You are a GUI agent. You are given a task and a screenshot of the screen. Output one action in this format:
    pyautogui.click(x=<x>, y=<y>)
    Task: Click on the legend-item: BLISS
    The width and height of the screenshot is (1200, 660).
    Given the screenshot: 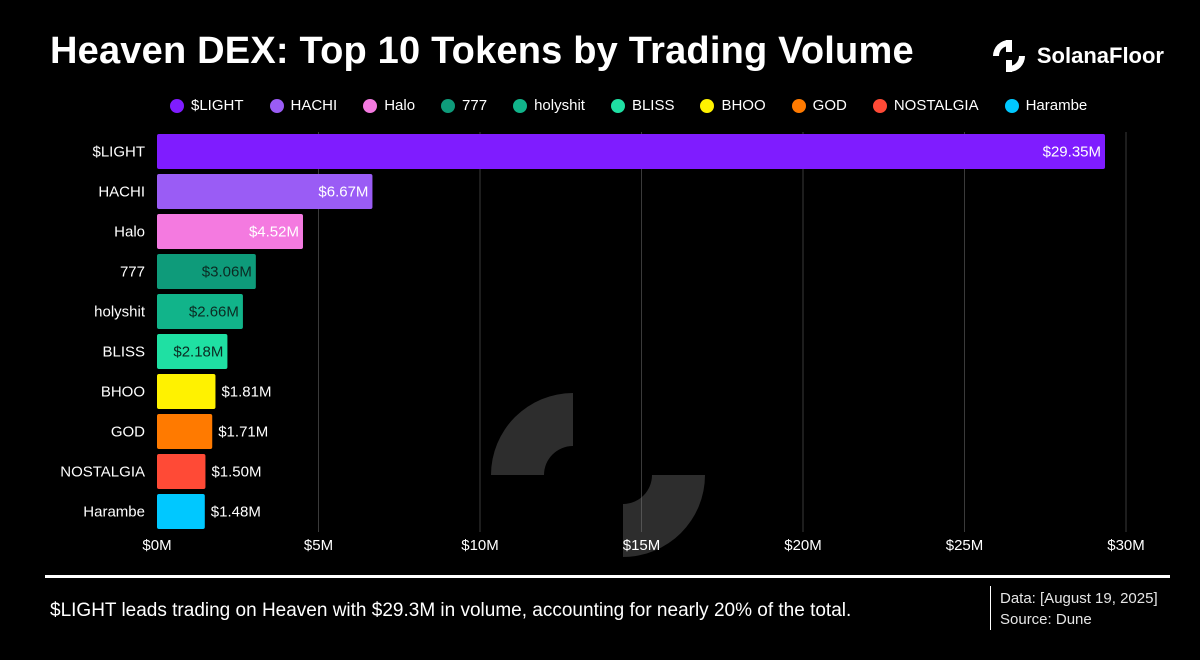 What is the action you would take?
    pyautogui.click(x=642, y=105)
    